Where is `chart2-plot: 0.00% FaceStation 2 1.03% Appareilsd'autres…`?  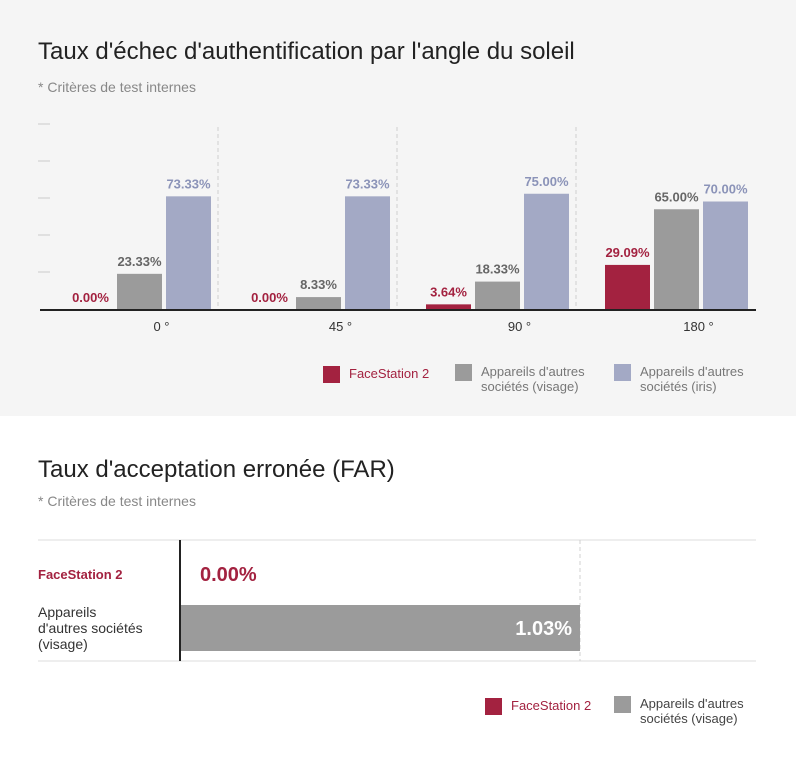 chart2-plot: 0.00% FaceStation 2 1.03% Appareilsd'autres… is located at coordinates (397, 600).